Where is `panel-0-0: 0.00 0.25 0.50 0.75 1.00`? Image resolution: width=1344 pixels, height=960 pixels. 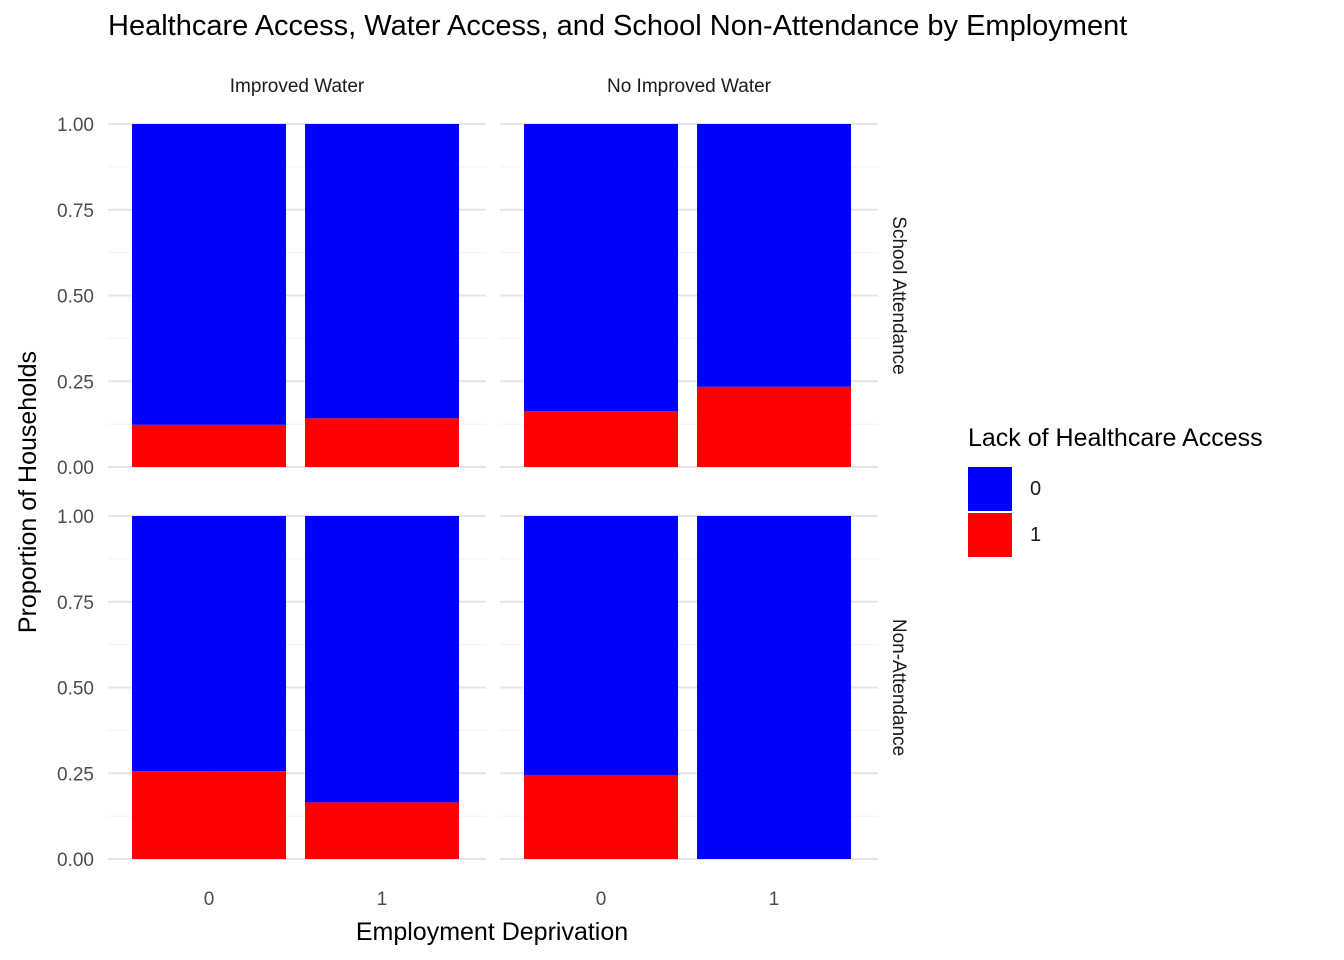
panel-0-0: 0.00 0.25 0.50 0.75 1.00 is located at coordinates (271, 297).